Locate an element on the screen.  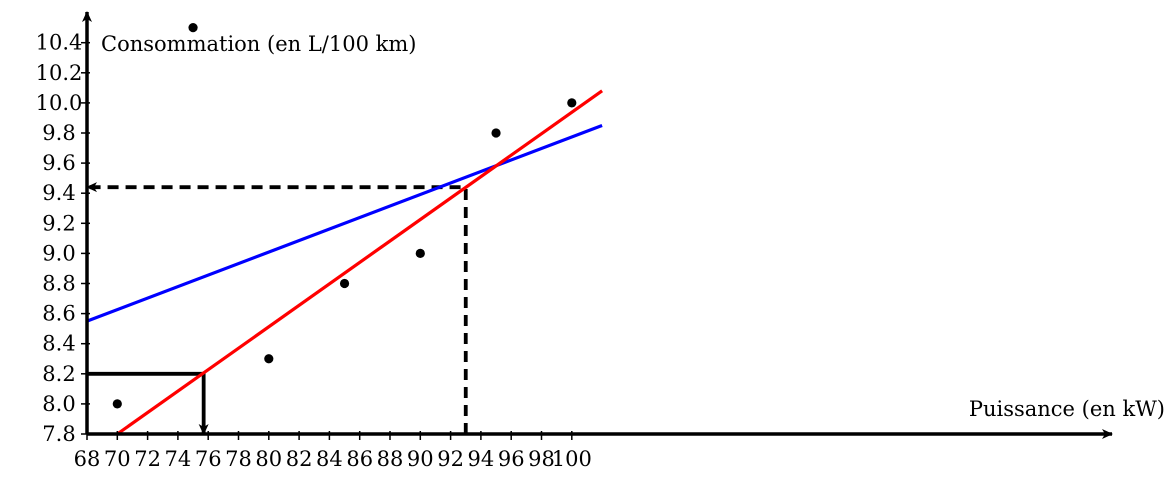
x-tick-label: 74 is located at coordinates (178, 459).